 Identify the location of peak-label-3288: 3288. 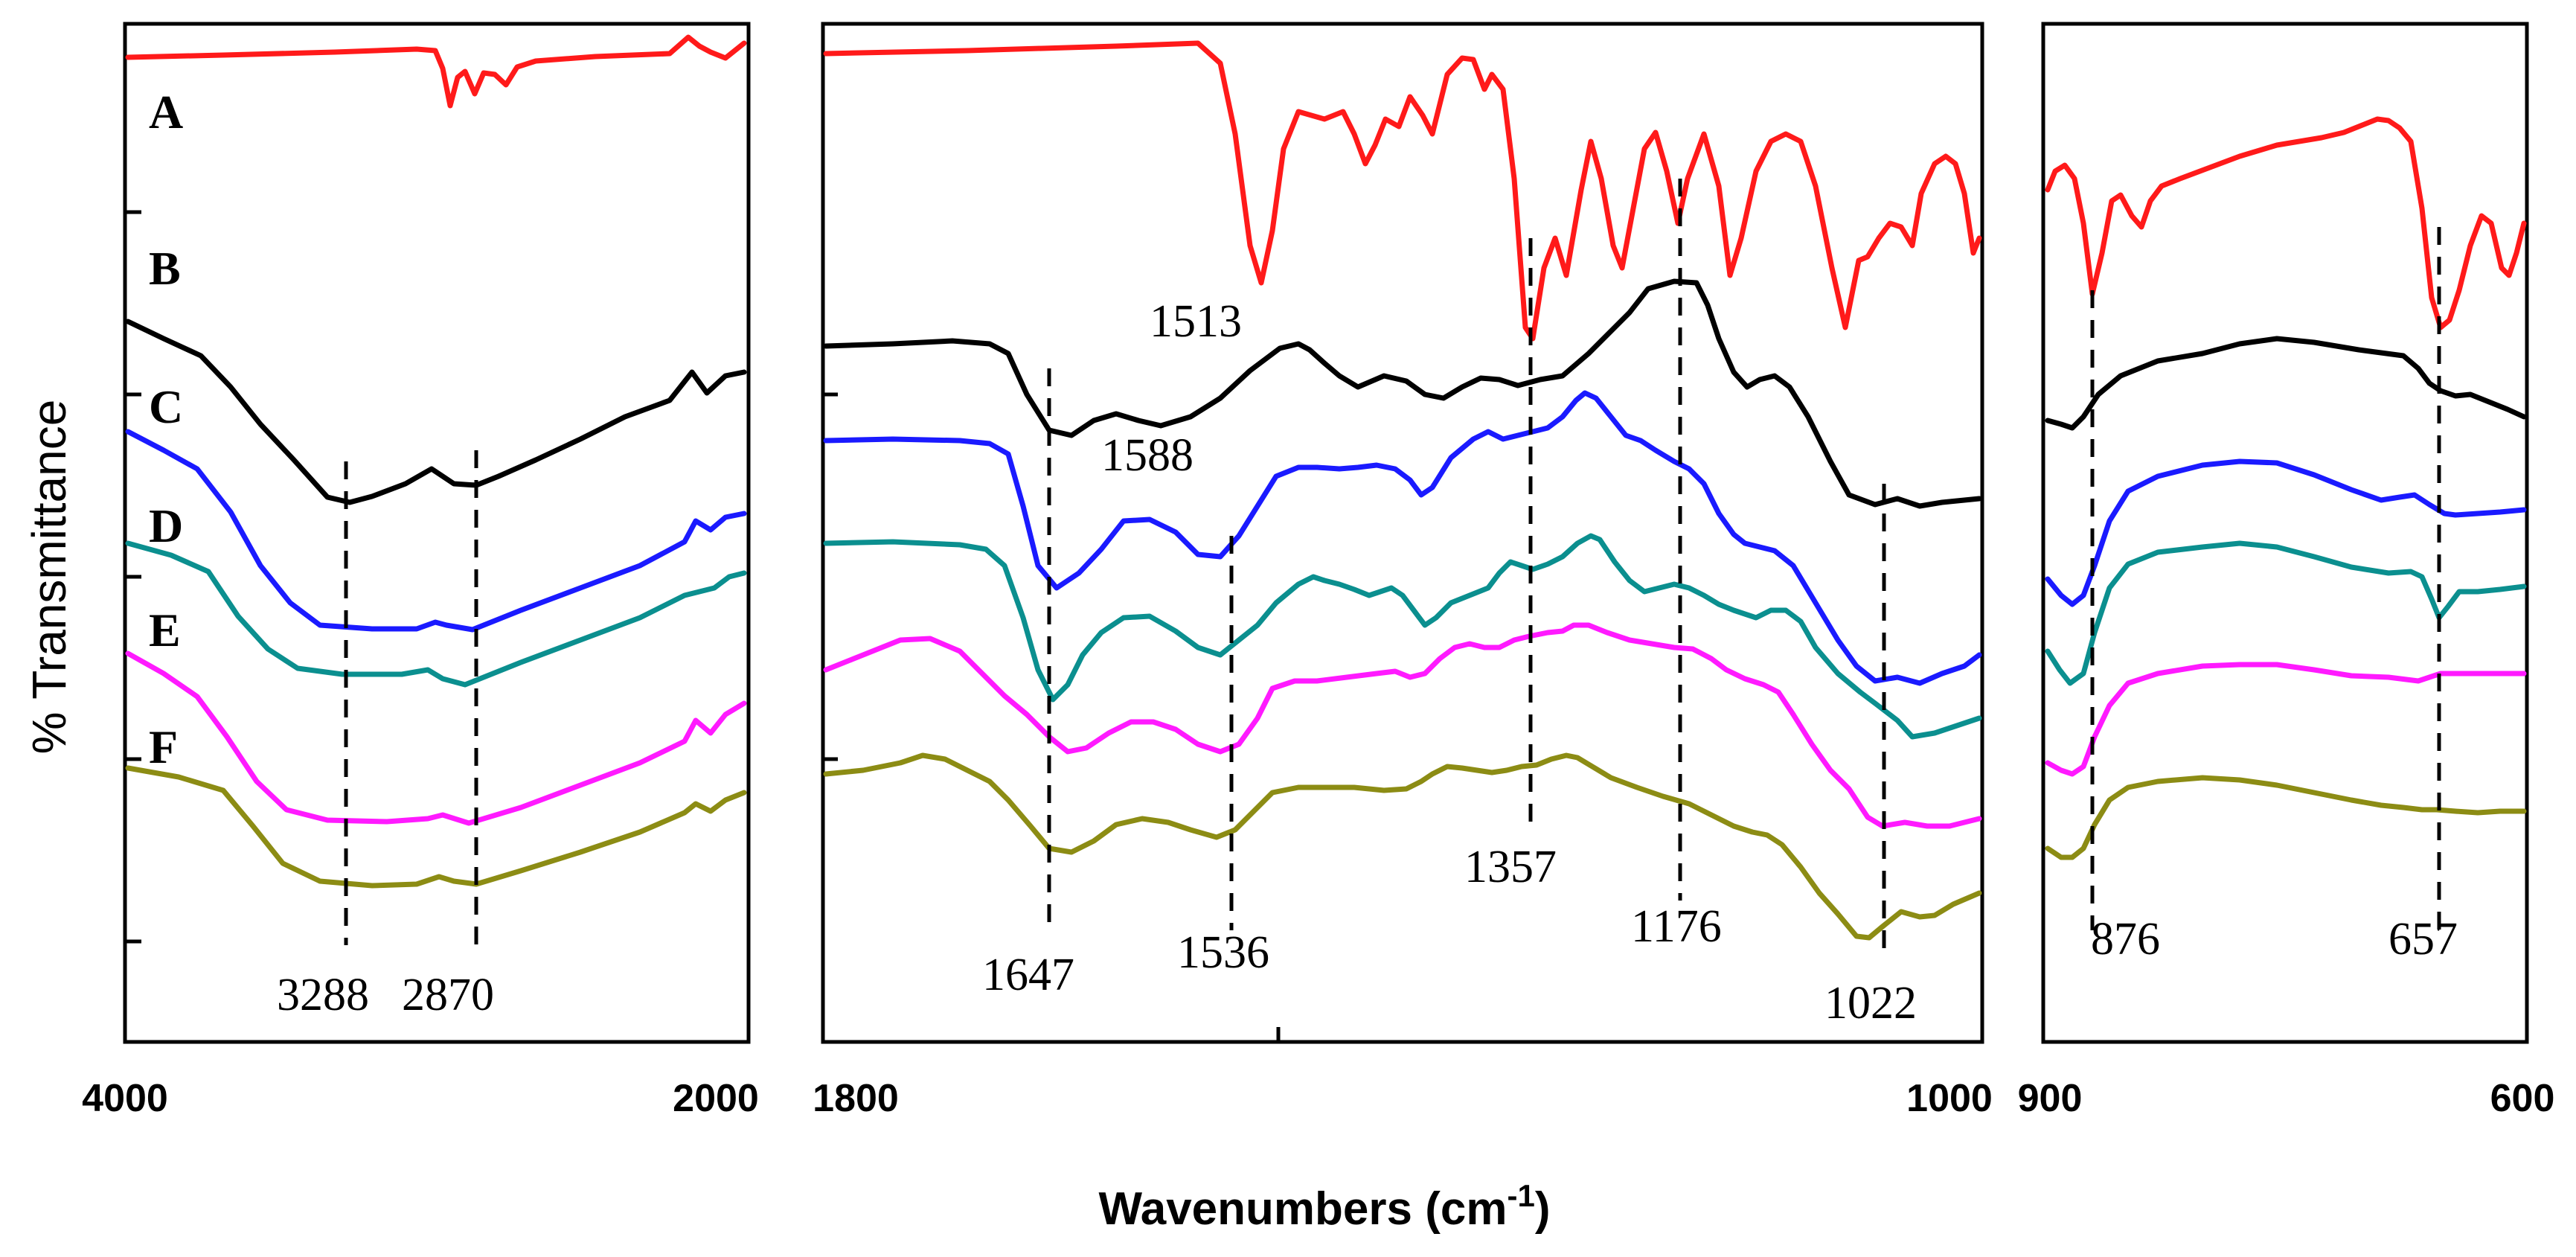
(323, 995).